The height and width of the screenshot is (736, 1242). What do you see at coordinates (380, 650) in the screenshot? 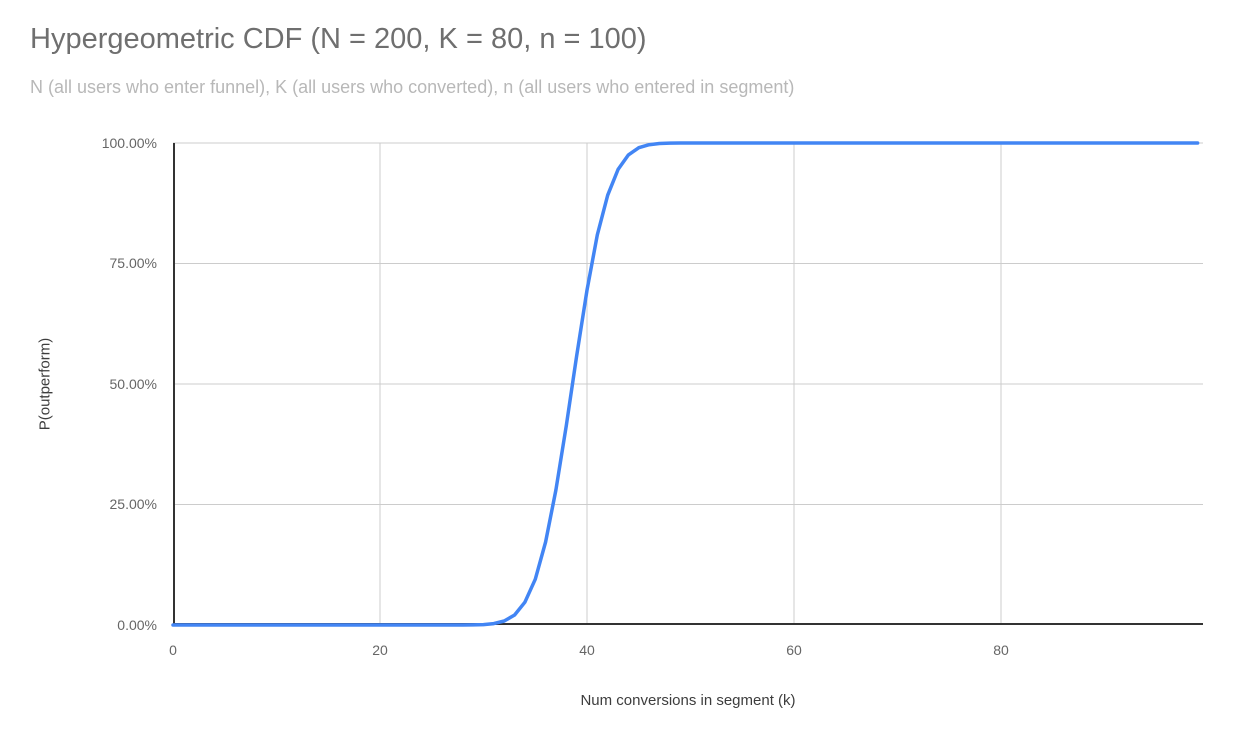
I see `x-tick-label-20: 20` at bounding box center [380, 650].